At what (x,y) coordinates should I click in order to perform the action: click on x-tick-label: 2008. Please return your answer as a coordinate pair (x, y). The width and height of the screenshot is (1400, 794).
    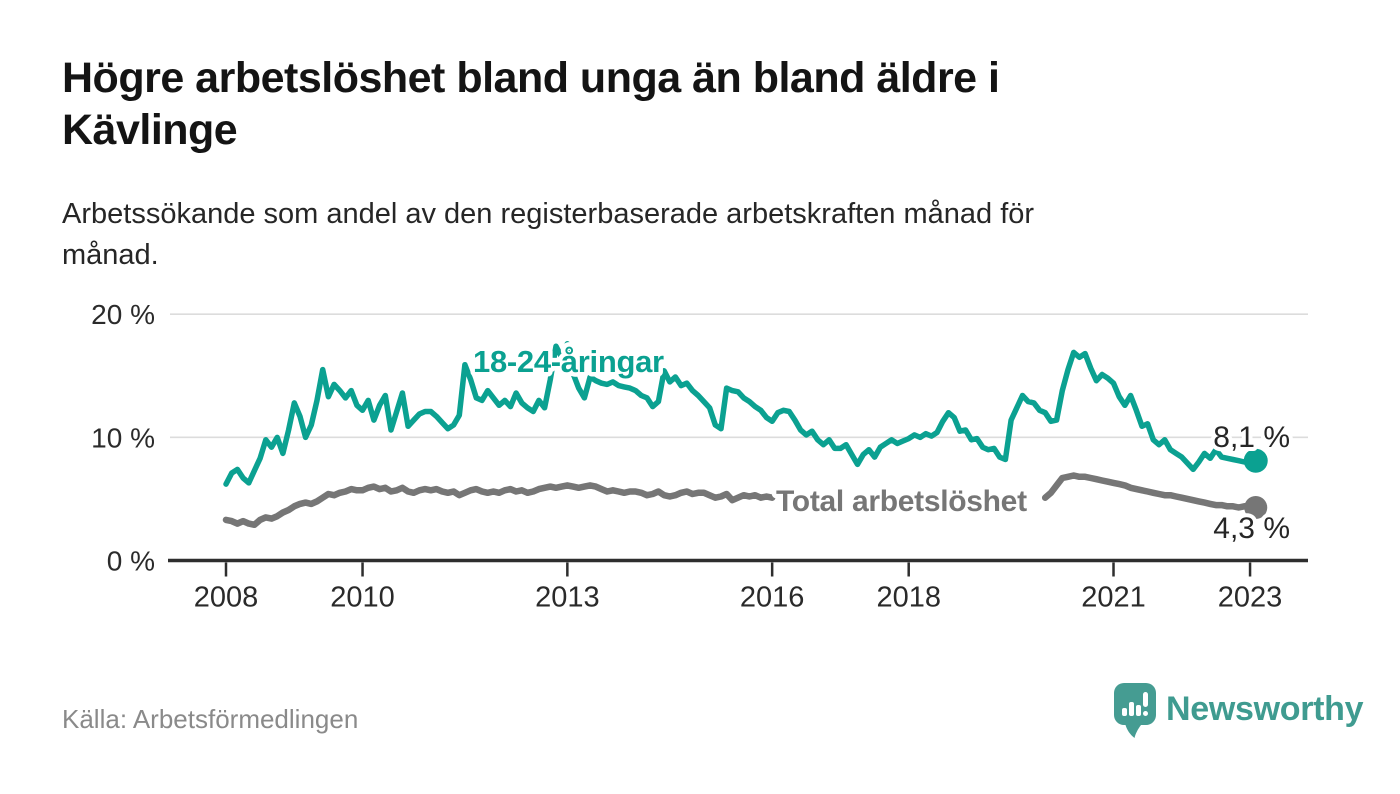
    Looking at the image, I should click on (226, 598).